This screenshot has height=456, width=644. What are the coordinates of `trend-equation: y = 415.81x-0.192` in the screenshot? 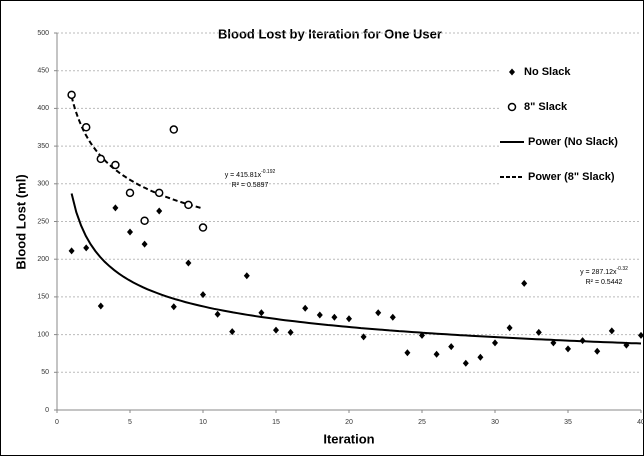 It's located at (250, 174).